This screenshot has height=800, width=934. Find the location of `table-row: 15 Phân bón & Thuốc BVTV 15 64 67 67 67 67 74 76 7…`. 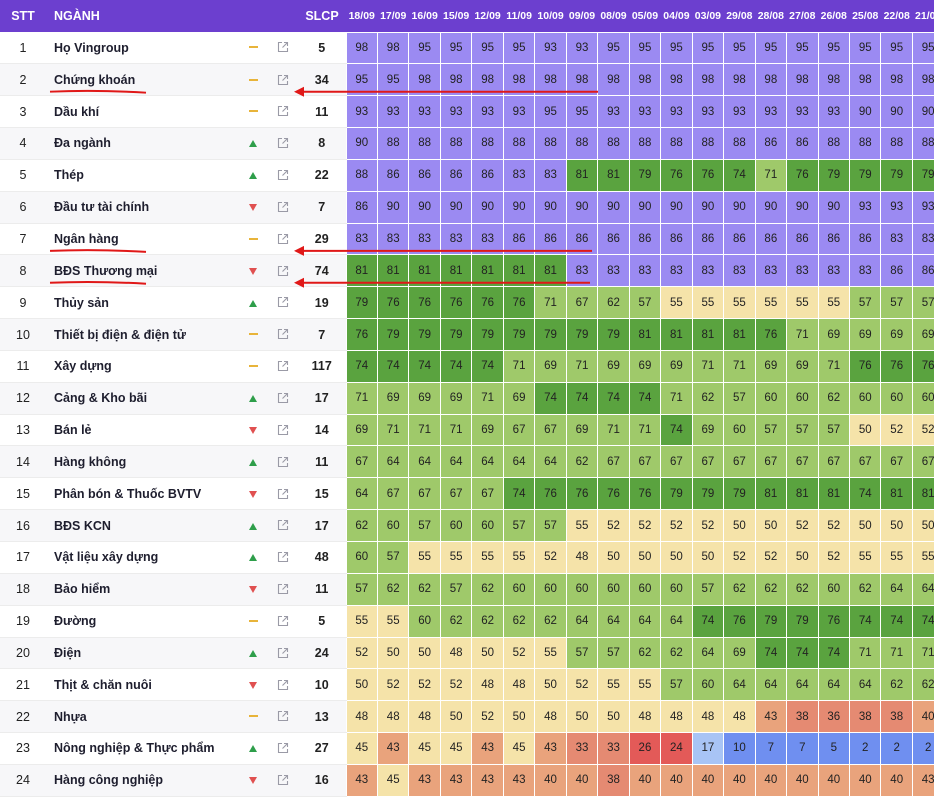

table-row: 15 Phân bón & Thuốc BVTV 15 64 67 67 67 67 74 76 7… is located at coordinates (467, 494).